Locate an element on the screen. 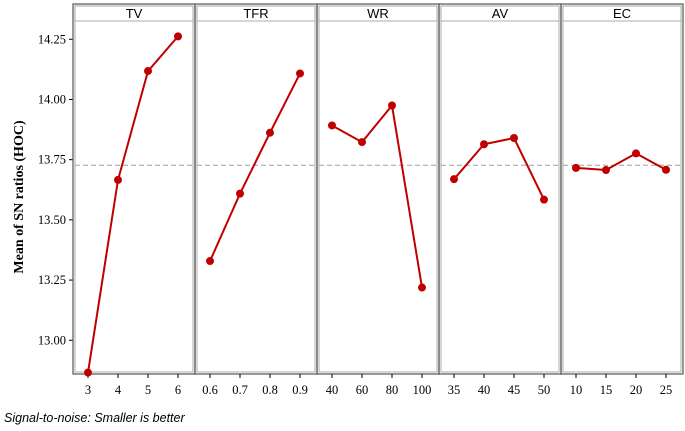 The image size is (685, 431). x-tick-label: 4 is located at coordinates (118, 390).